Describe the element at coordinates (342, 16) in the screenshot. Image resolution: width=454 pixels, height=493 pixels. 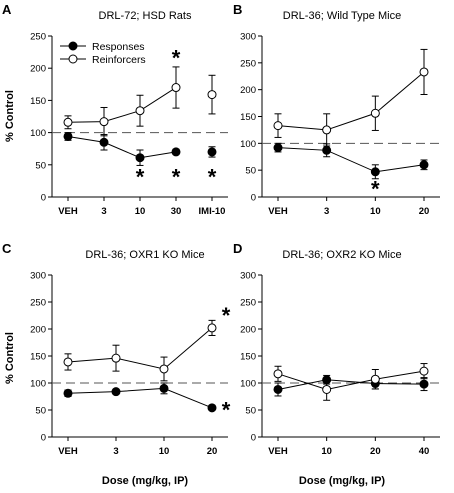
I see `panel-b-title: DRL-36; Wild Type Mice` at that location.